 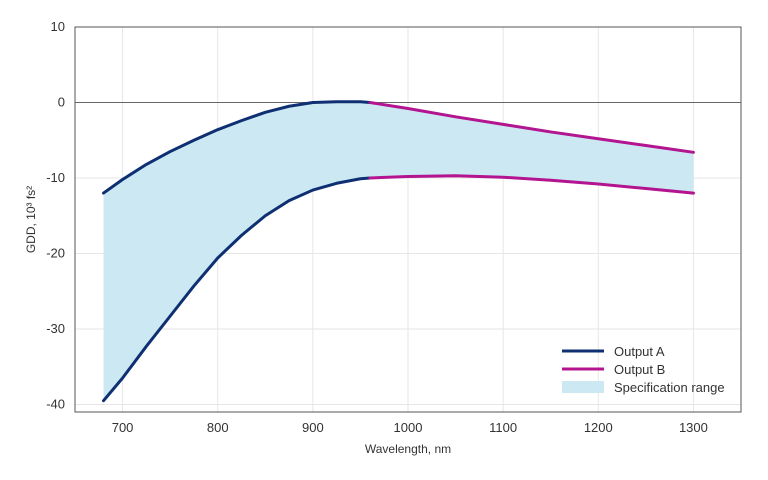 What do you see at coordinates (123, 427) in the screenshot?
I see `x-tick-label: 700` at bounding box center [123, 427].